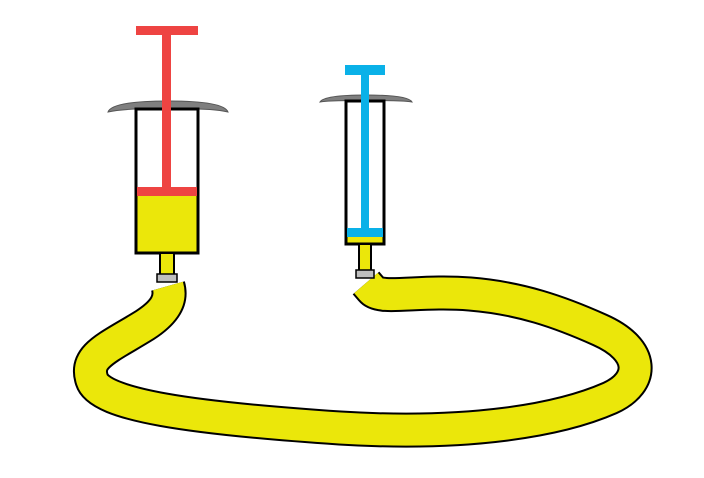 This screenshot has height=478, width=704. Describe the element at coordinates (365, 152) in the screenshot. I see `small-syringe-plunger-rod` at that location.